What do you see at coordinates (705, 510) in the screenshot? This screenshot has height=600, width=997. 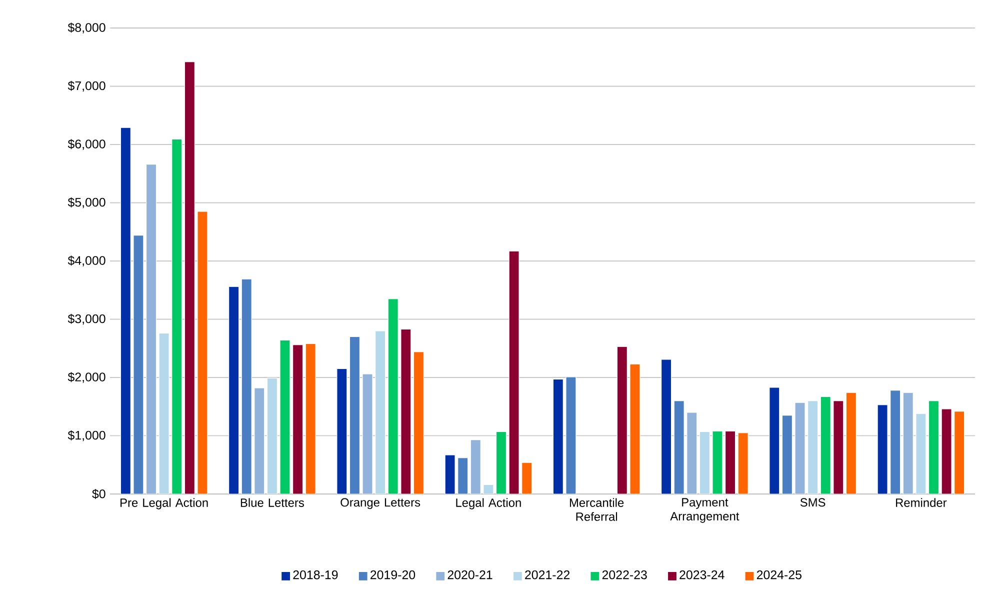 I see `x-tick-label: Payment Arrangement` at bounding box center [705, 510].